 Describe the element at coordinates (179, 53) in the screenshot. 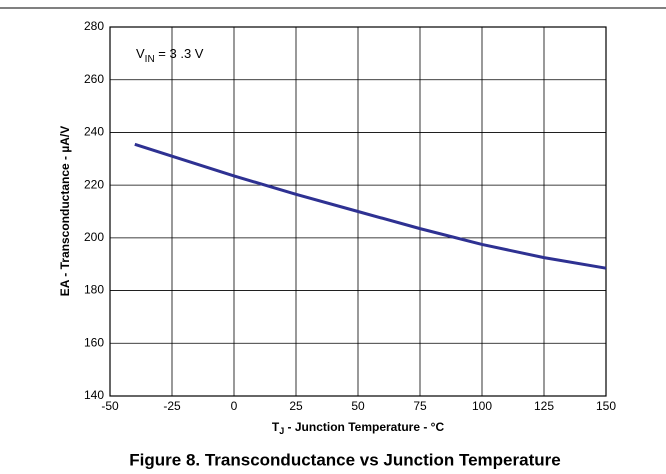

I see `annotation-rest: = 3 .3 V` at that location.